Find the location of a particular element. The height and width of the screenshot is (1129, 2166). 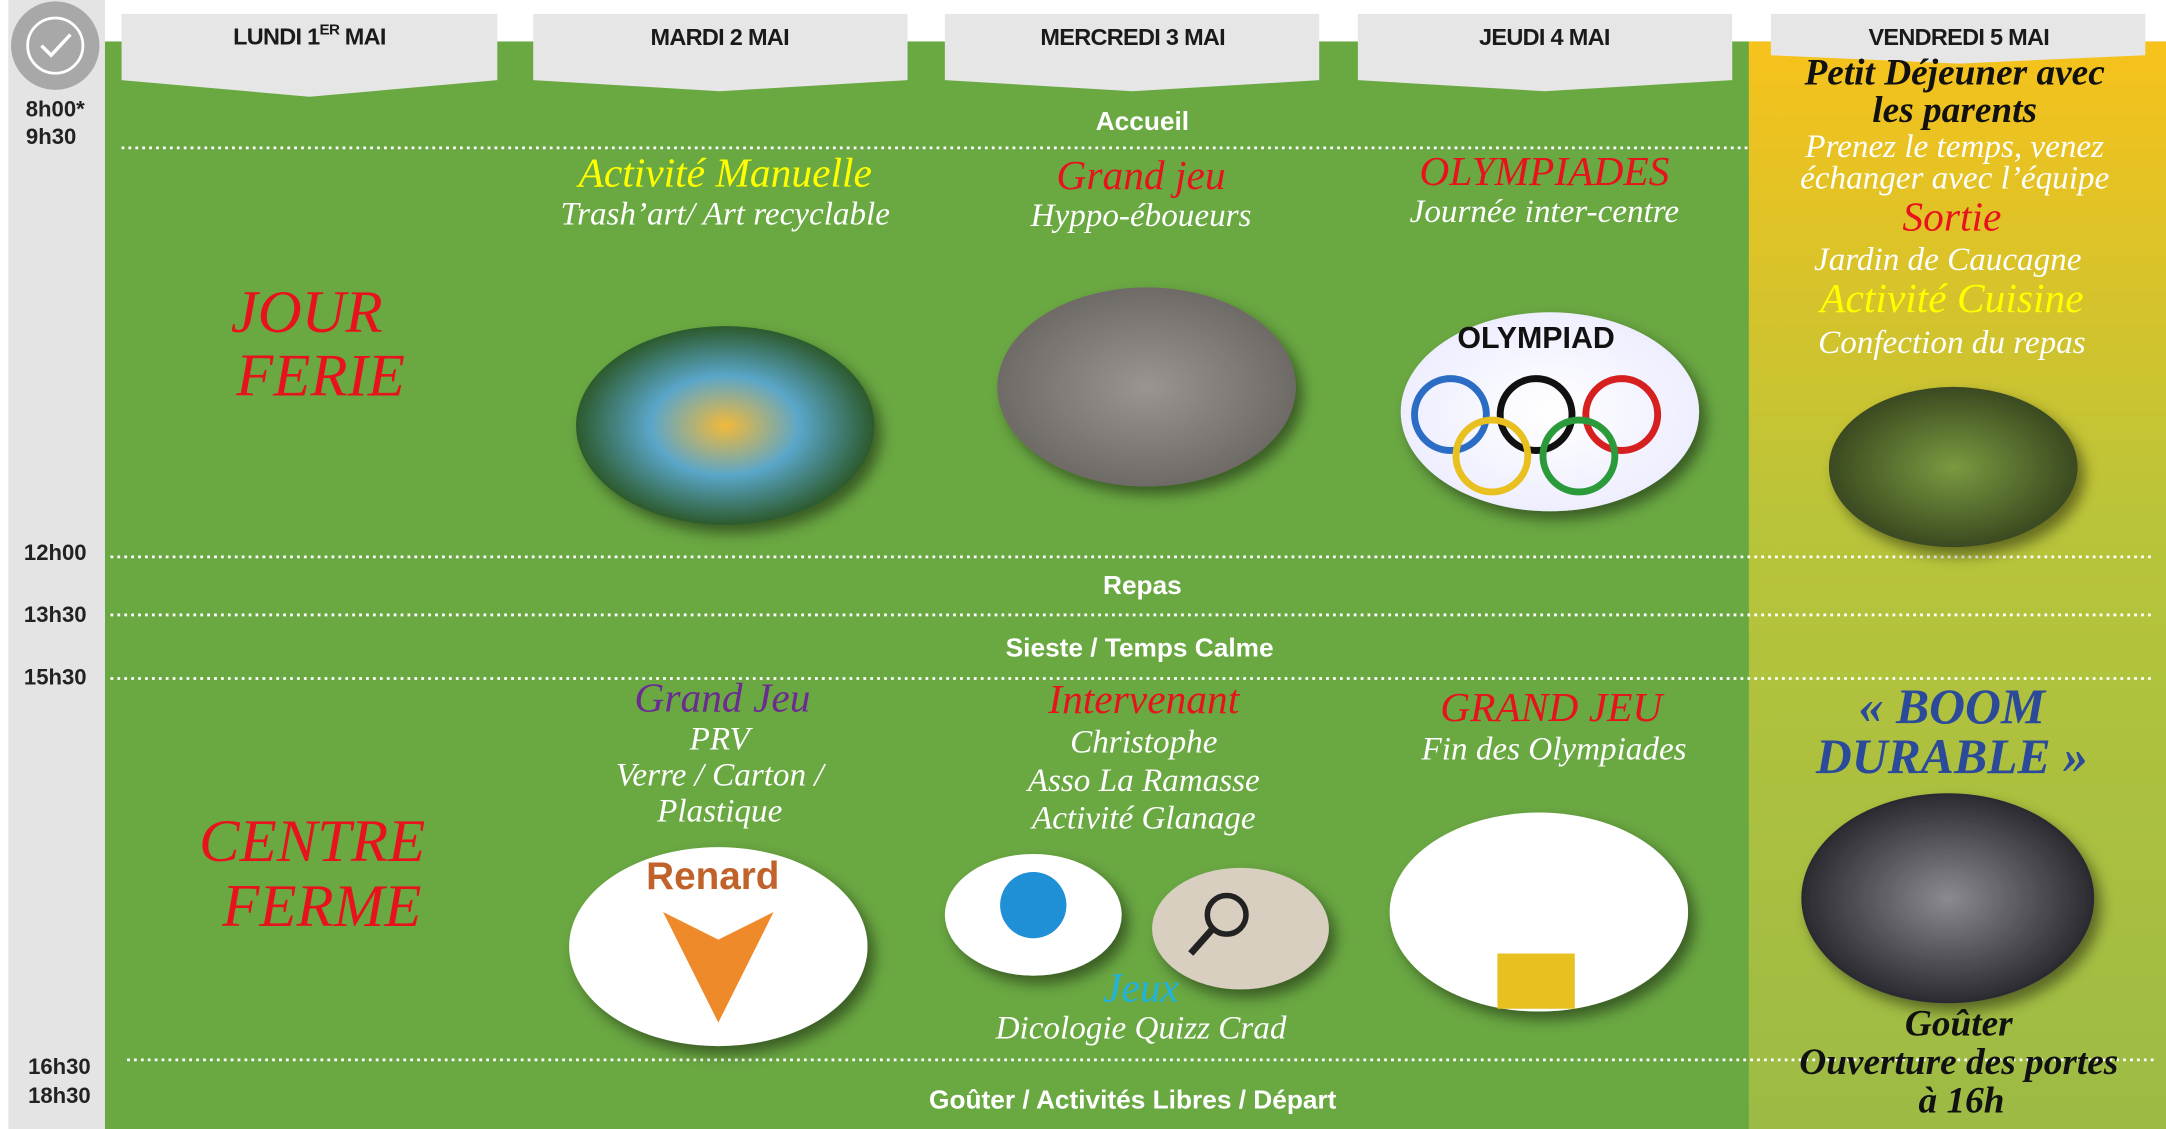

day-sup: ER is located at coordinates (330, 29).